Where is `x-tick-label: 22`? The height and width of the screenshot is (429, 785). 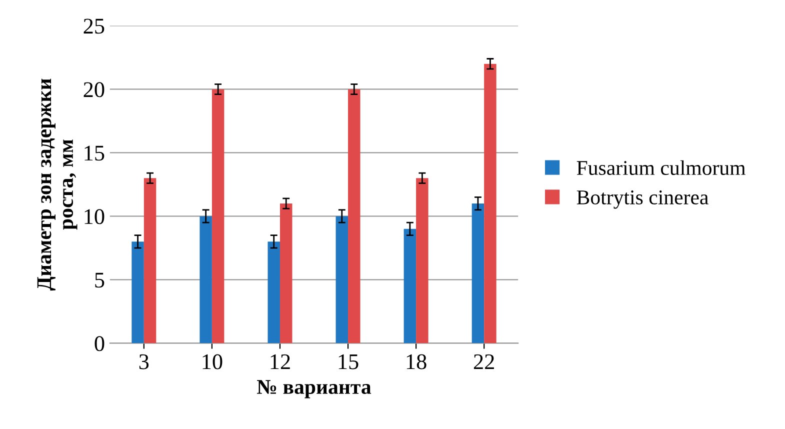 x-tick-label: 22 is located at coordinates (484, 362).